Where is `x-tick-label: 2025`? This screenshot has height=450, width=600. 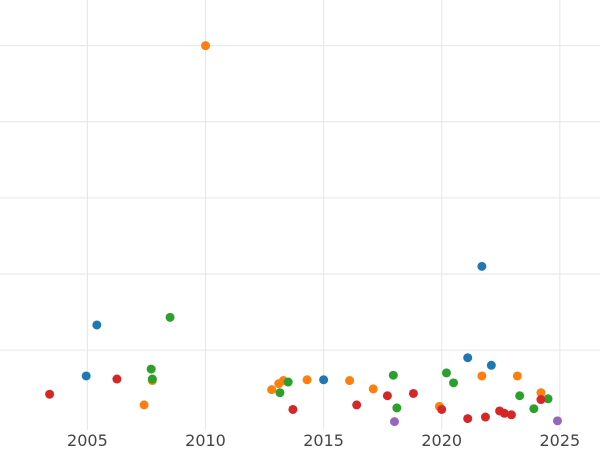
x-tick-label: 2025 is located at coordinates (559, 440).